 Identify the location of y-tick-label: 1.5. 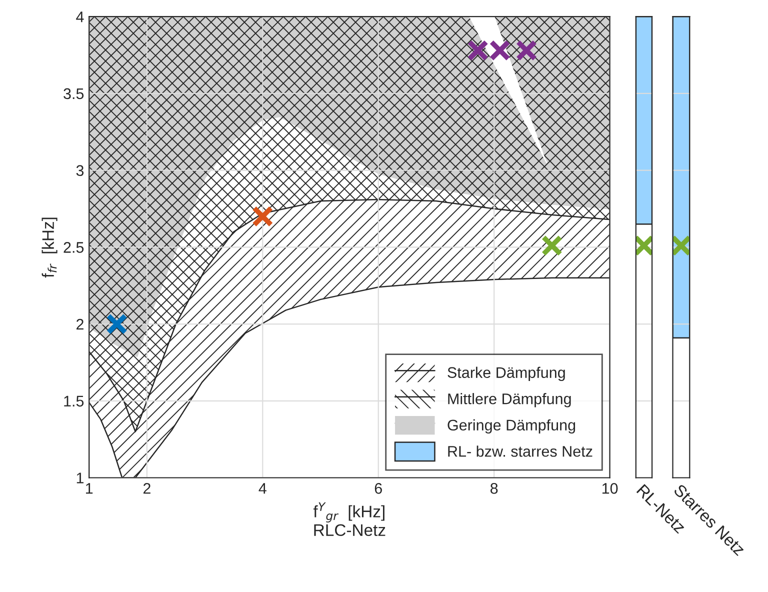
(74, 401).